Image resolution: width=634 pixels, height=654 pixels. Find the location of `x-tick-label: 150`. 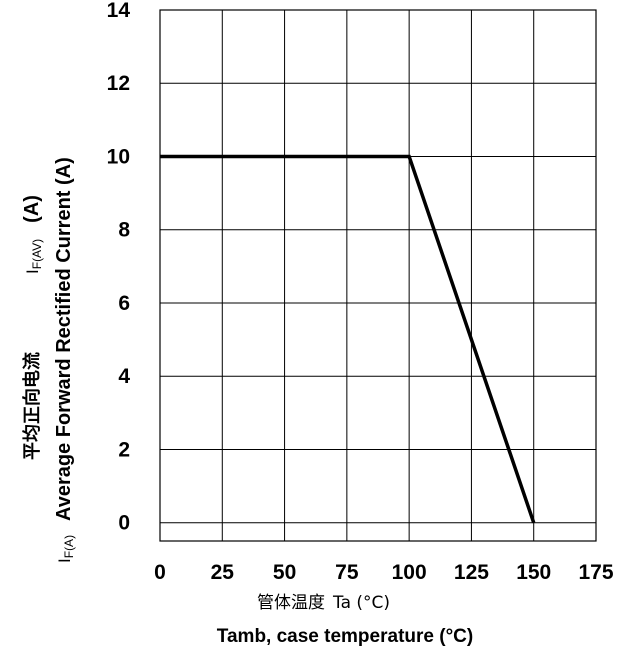

x-tick-label: 150 is located at coordinates (533, 572).